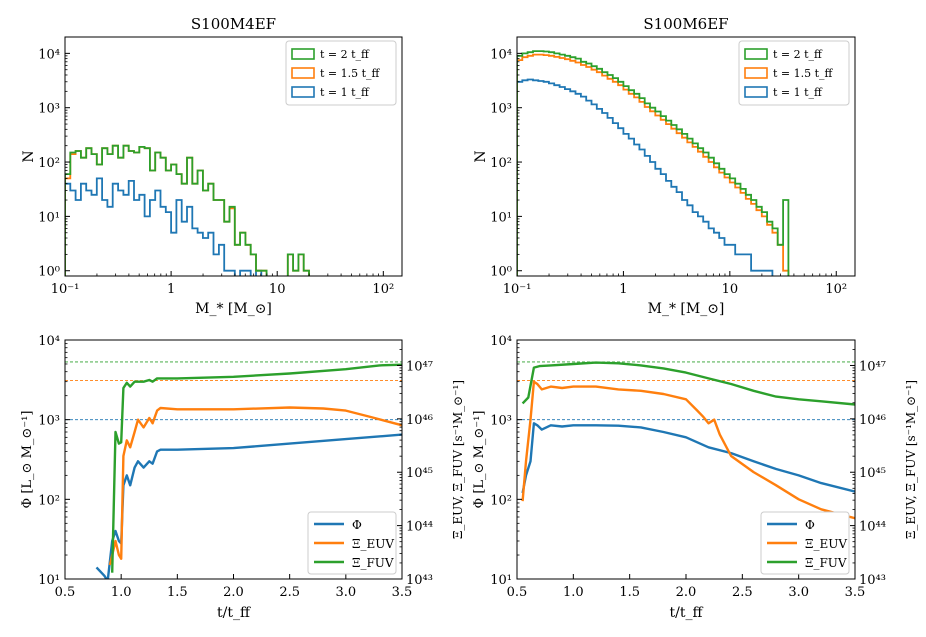 The height and width of the screenshot is (637, 926). What do you see at coordinates (872, 527) in the screenshot?
I see `y-right-tick-label: 10⁴⁴` at bounding box center [872, 527].